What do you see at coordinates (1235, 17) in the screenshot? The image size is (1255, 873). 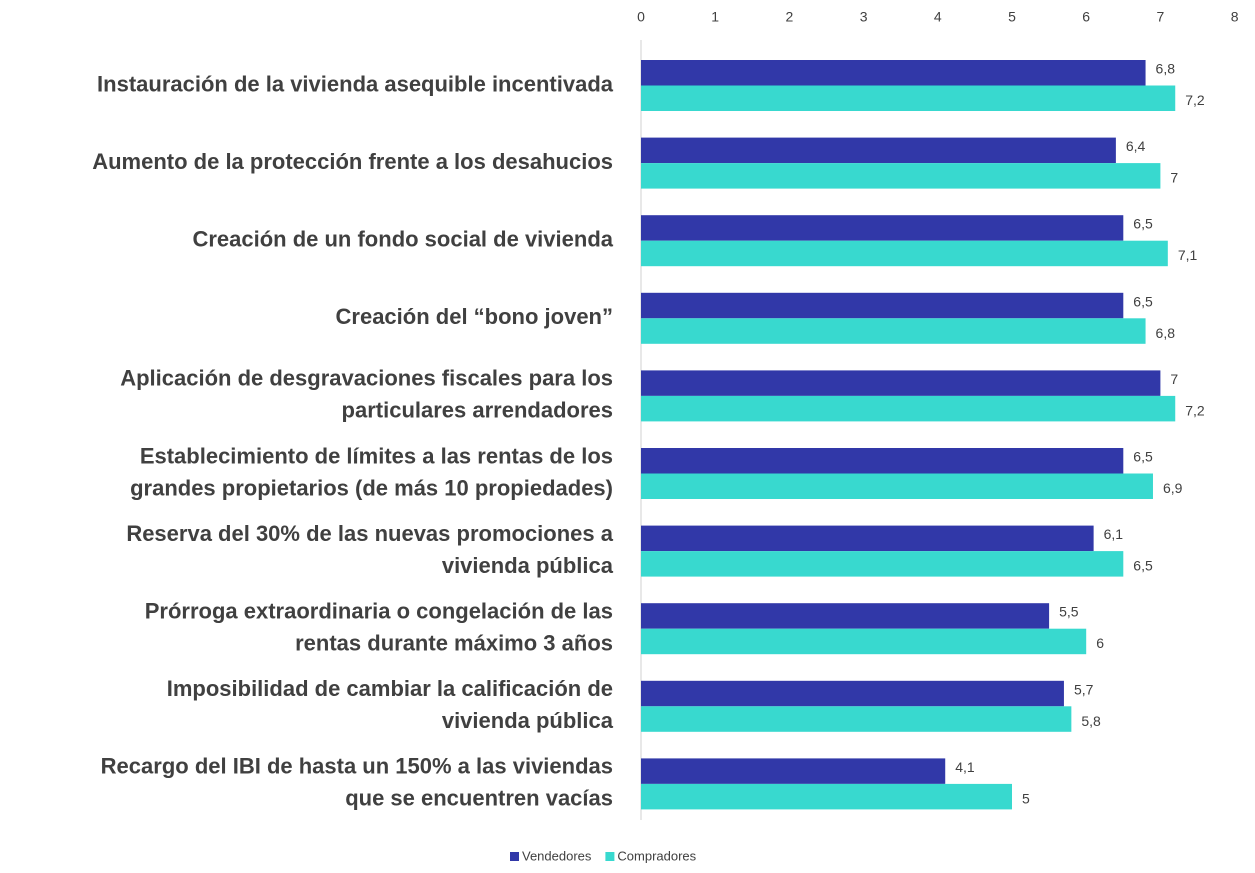 I see `x-tick-label: 8` at bounding box center [1235, 17].